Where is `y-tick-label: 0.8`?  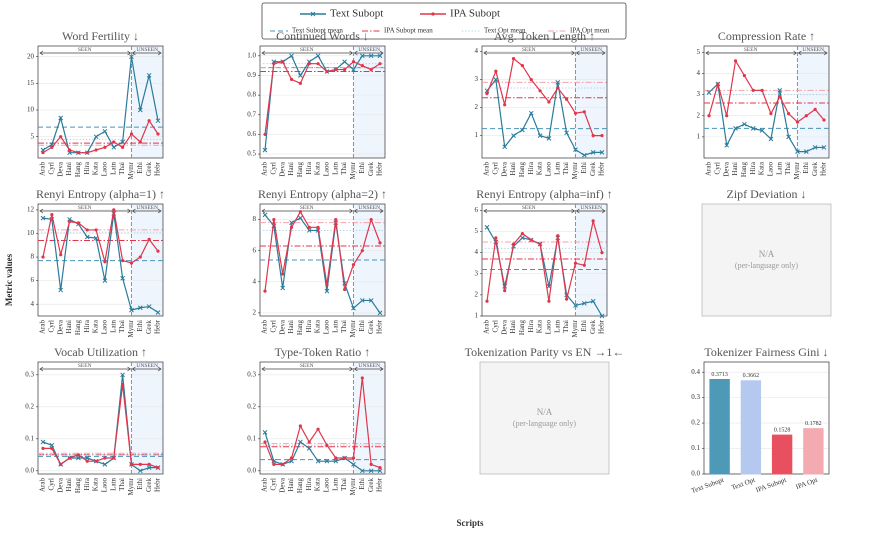 y-tick-label: 0.8 is located at coordinates (251, 95).